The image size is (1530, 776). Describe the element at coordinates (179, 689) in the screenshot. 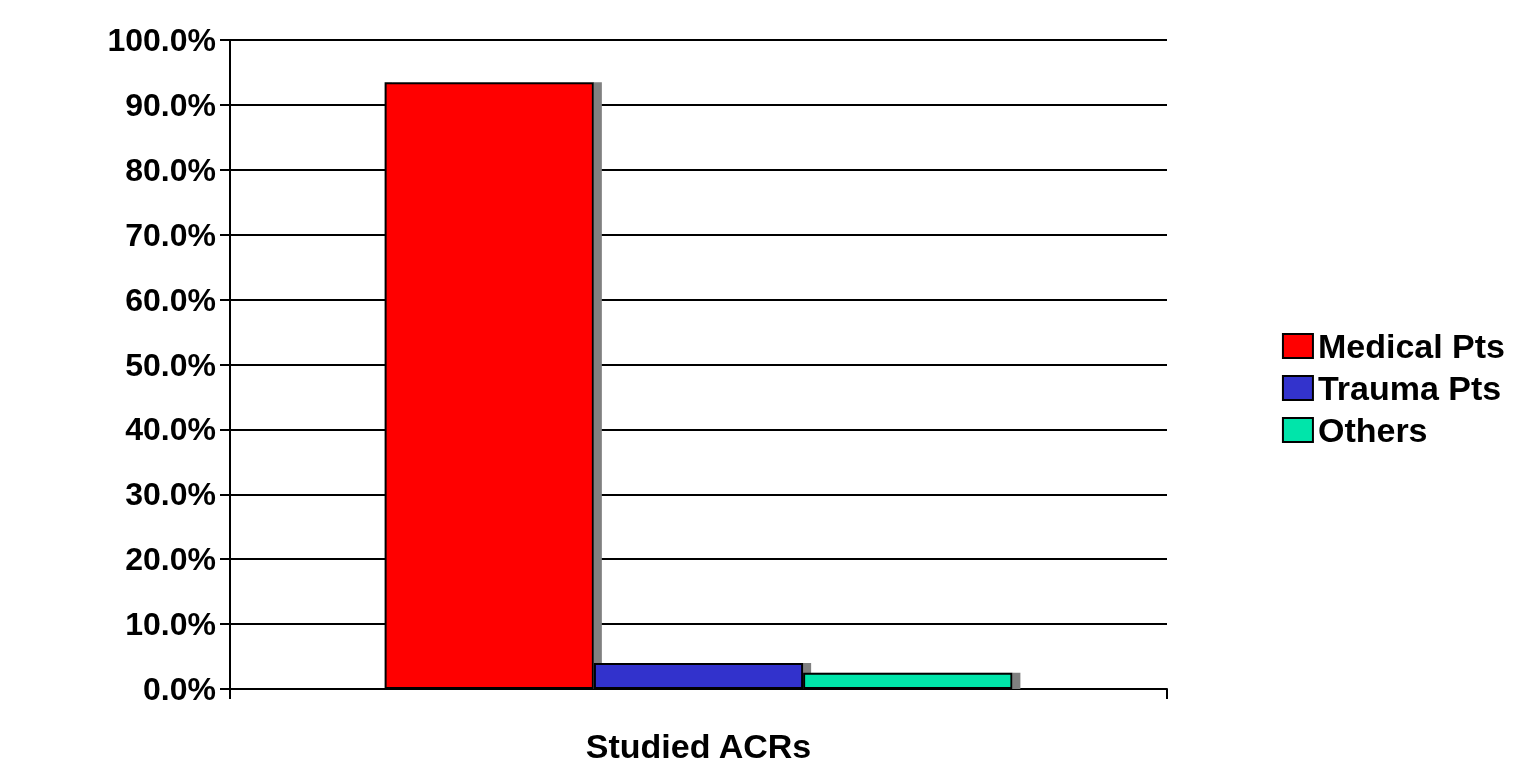

I see `y-tick-label: 0.0%` at that location.